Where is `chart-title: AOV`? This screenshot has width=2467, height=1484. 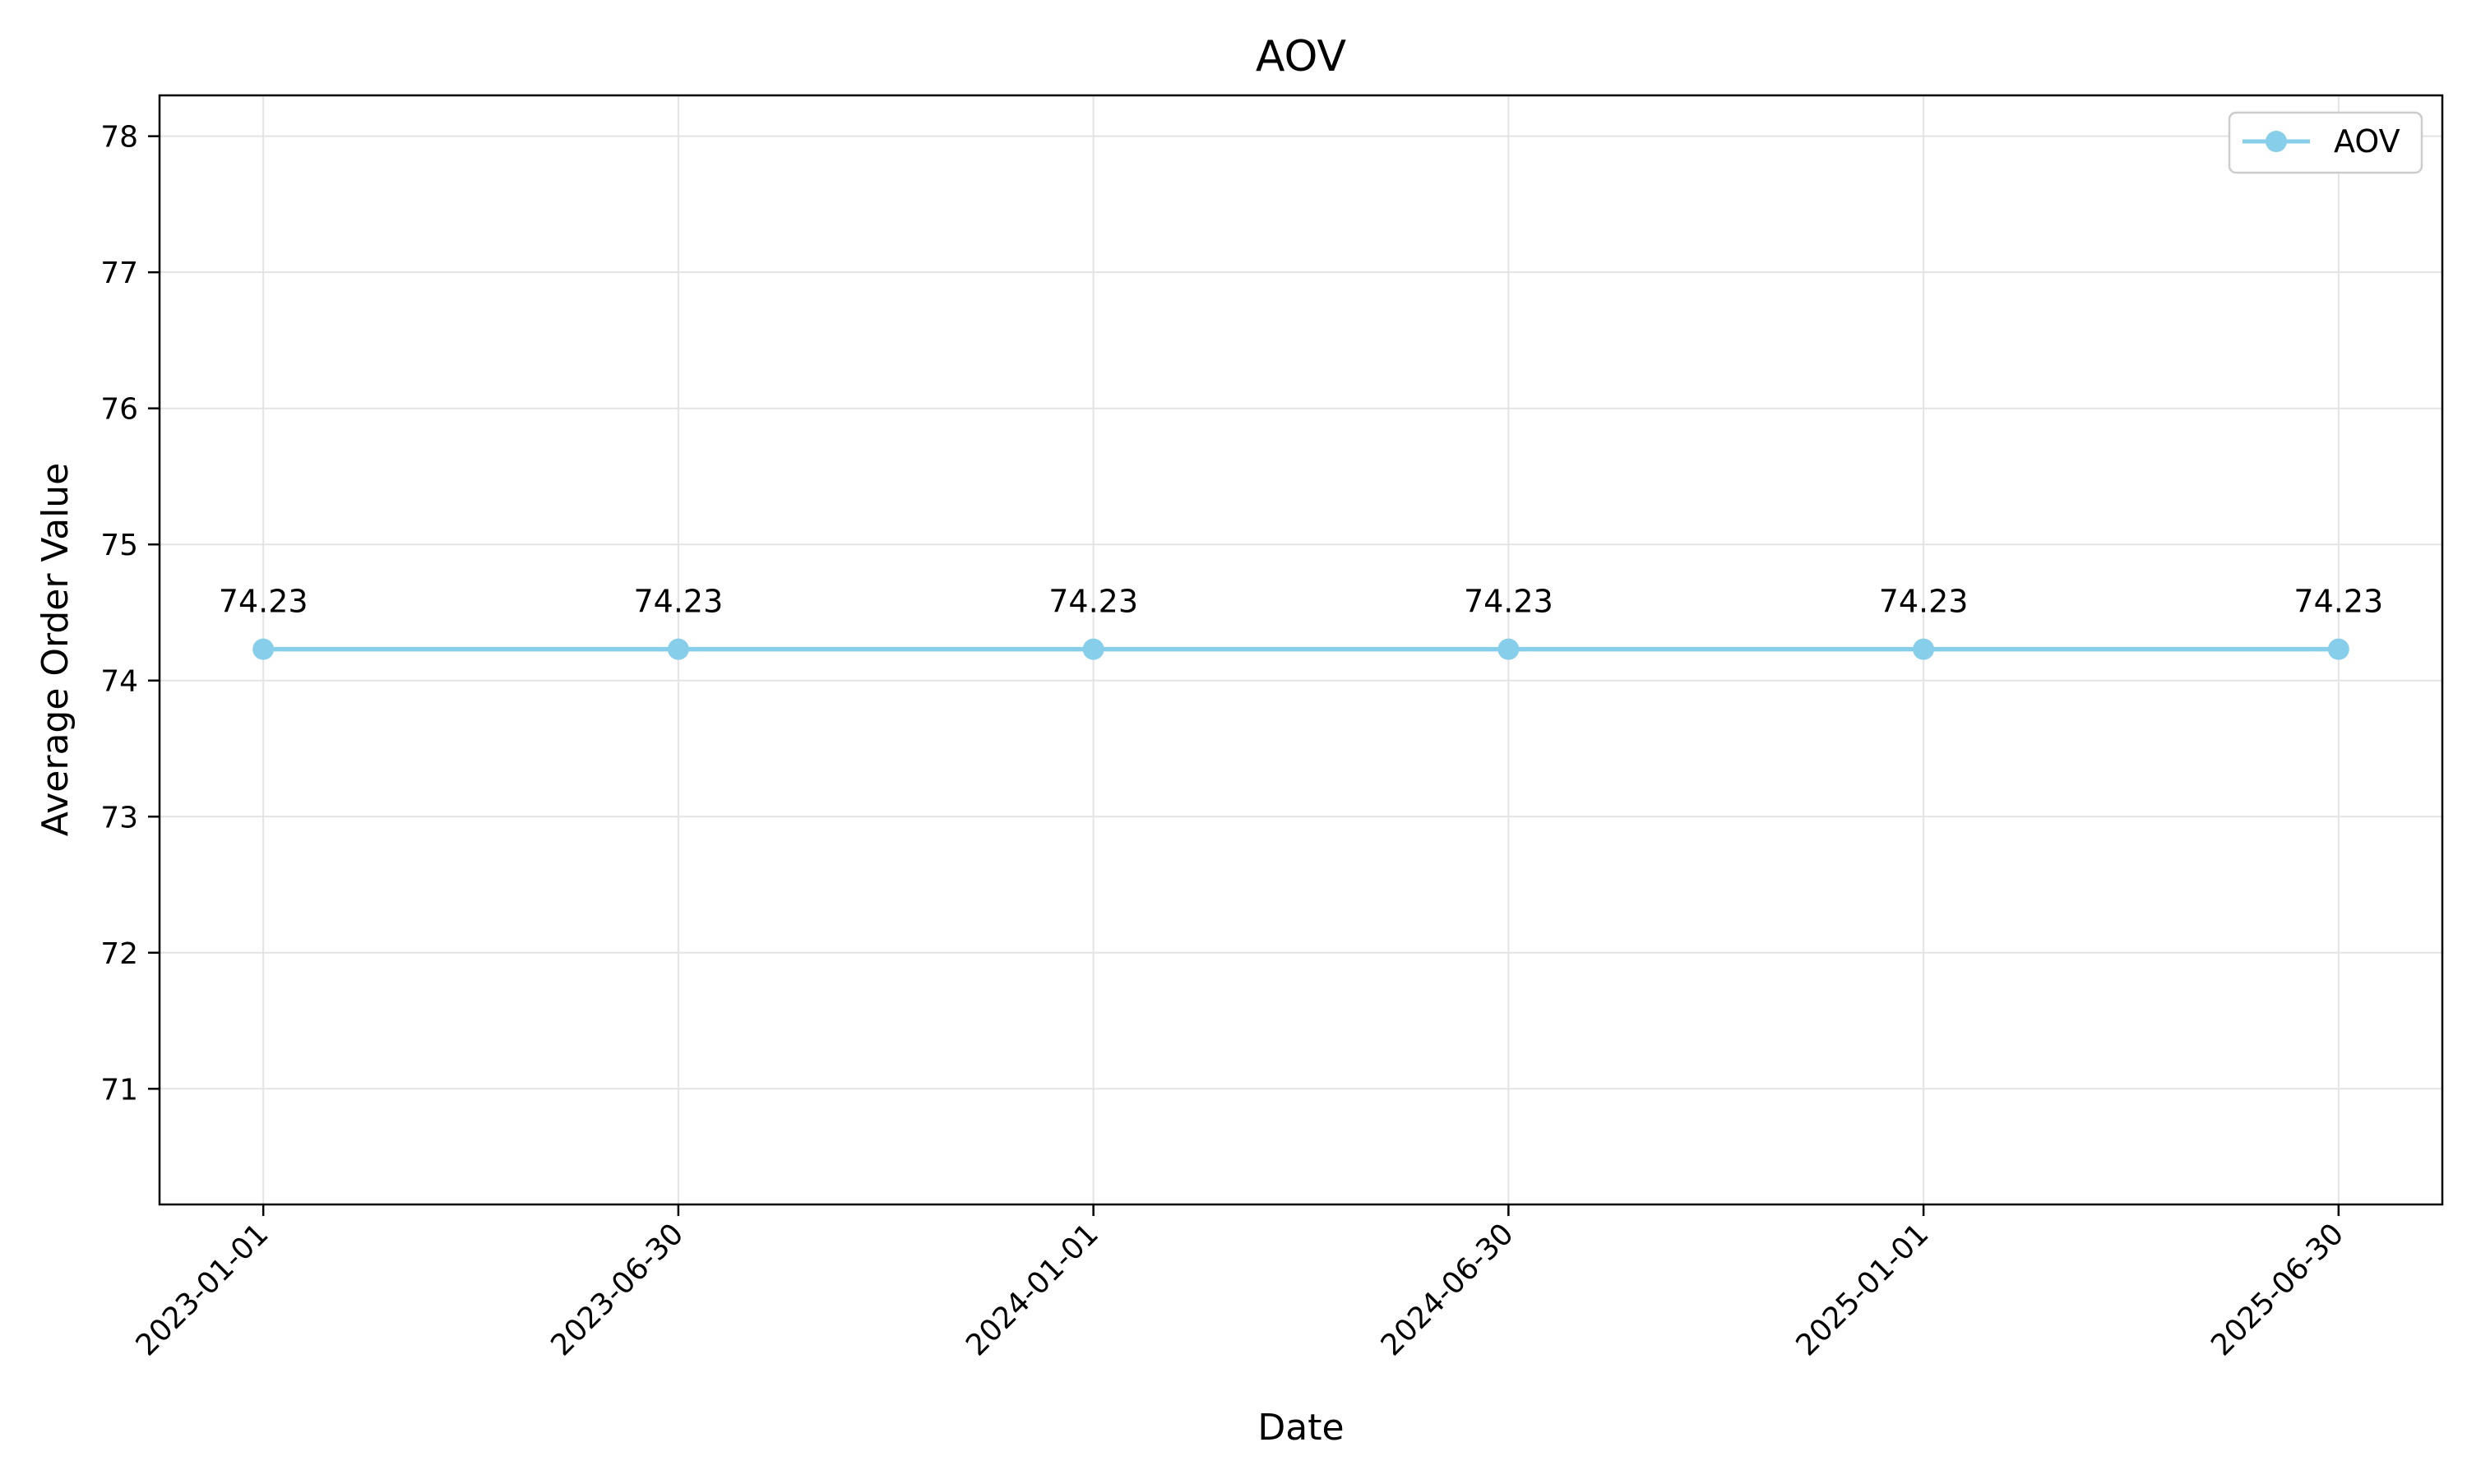
chart-title: AOV is located at coordinates (1301, 56).